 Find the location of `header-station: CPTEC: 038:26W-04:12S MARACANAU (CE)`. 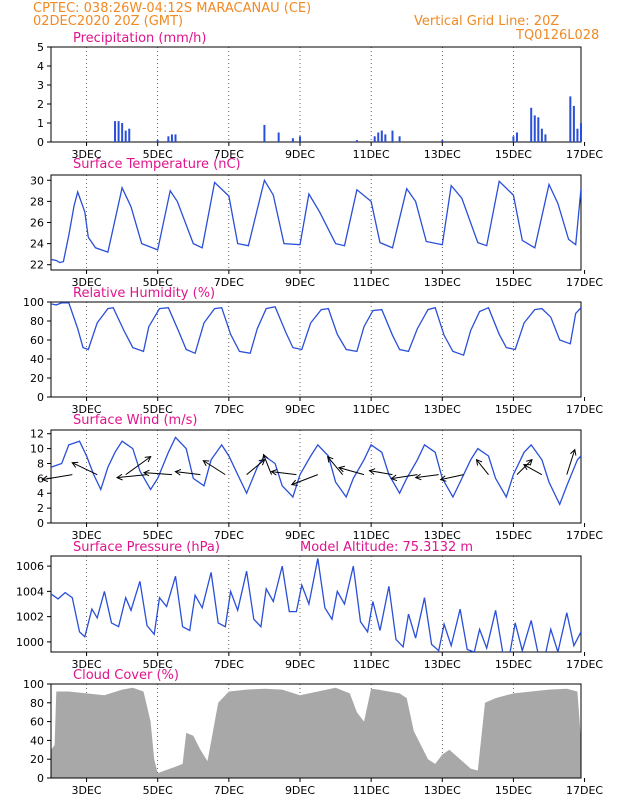

header-station: CPTEC: 038:26W-04:12S MARACANAU (CE) is located at coordinates (172, 8).